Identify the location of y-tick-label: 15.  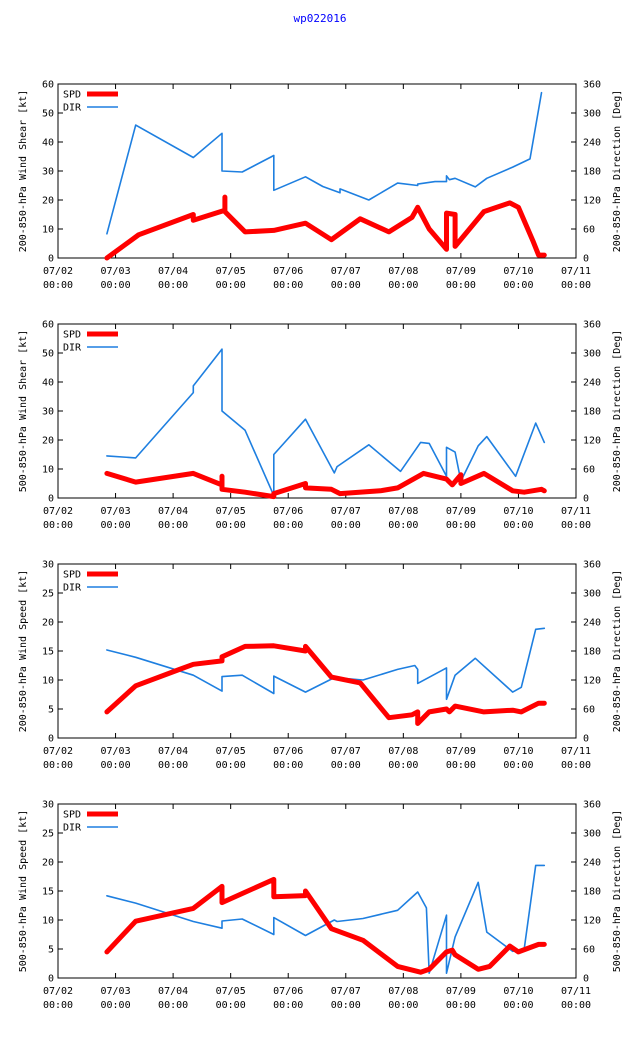
(48, 652).